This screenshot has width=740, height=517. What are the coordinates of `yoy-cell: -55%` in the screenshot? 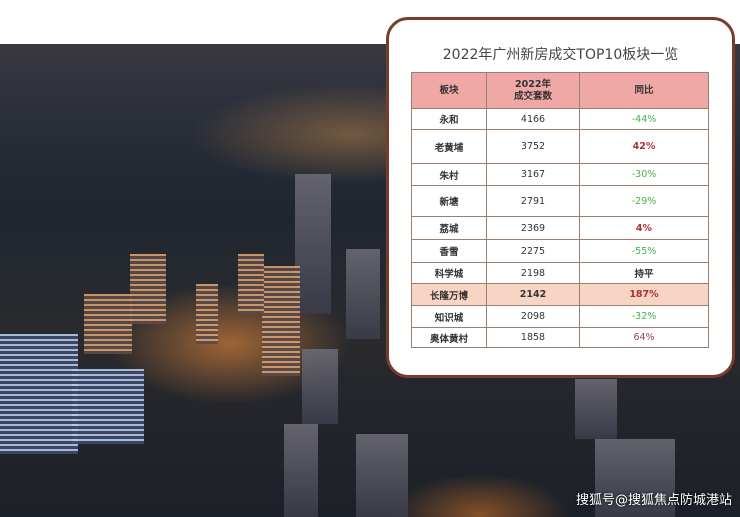 It's located at (644, 251).